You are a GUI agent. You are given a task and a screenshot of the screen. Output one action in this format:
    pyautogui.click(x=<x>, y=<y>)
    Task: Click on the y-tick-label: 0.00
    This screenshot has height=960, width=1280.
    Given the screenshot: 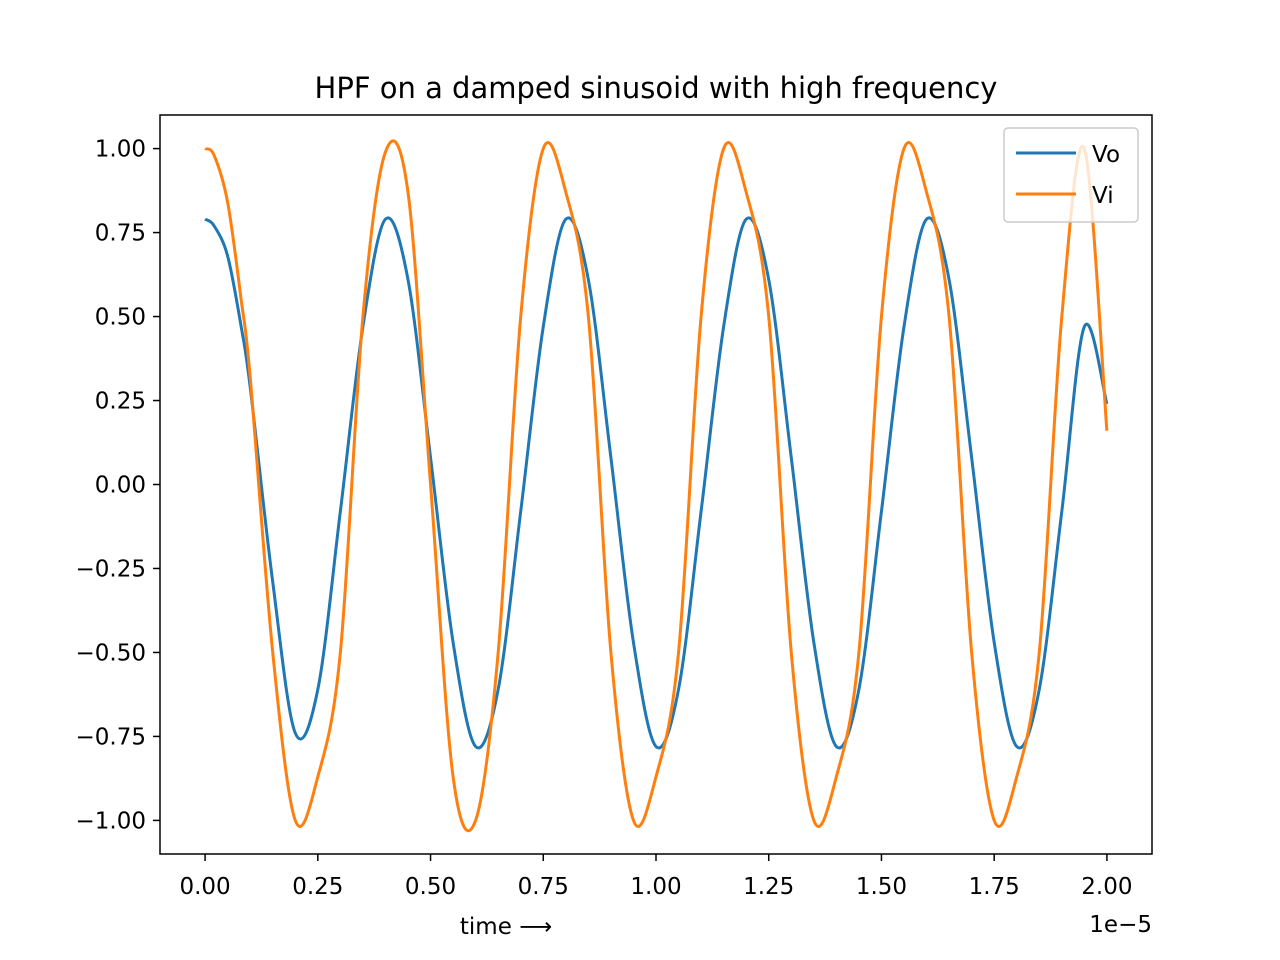 What is the action you would take?
    pyautogui.click(x=120, y=486)
    